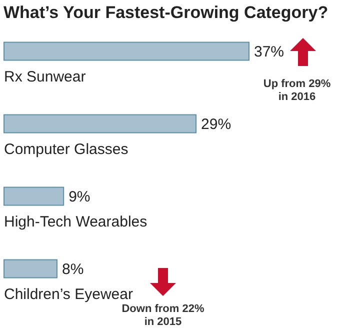 This screenshot has width=341, height=329. What do you see at coordinates (216, 124) in the screenshot?
I see `data-label: 29%` at bounding box center [216, 124].